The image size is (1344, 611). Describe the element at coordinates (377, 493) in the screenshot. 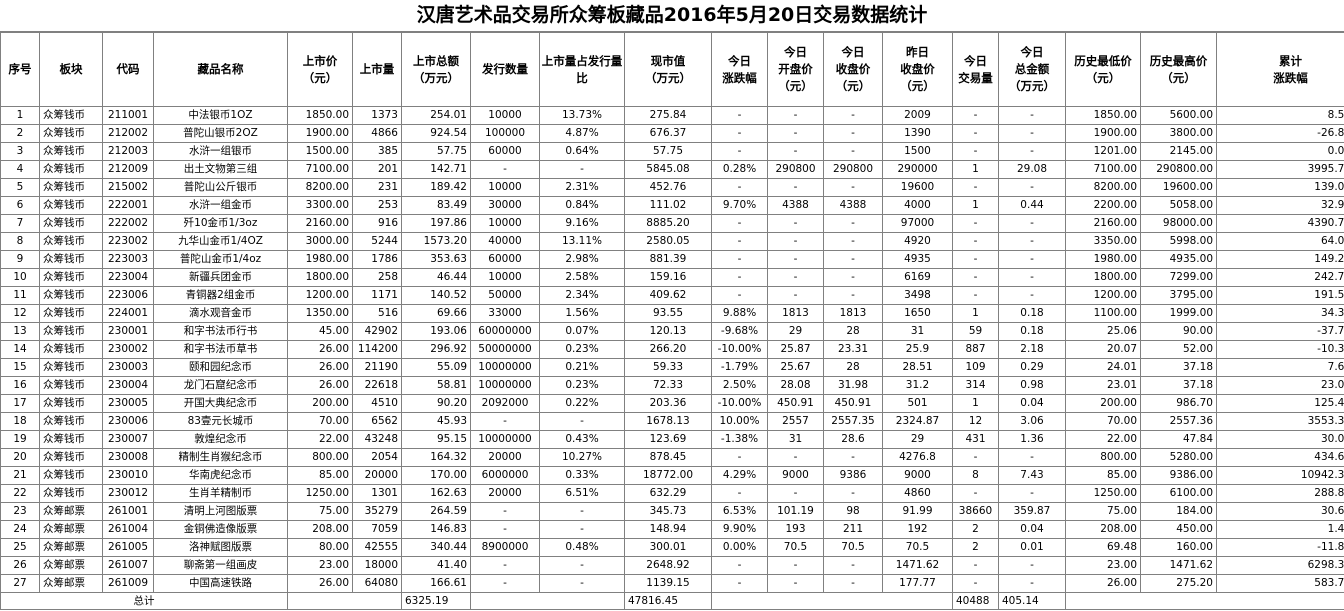

I see `table-cell: 1301` at that location.